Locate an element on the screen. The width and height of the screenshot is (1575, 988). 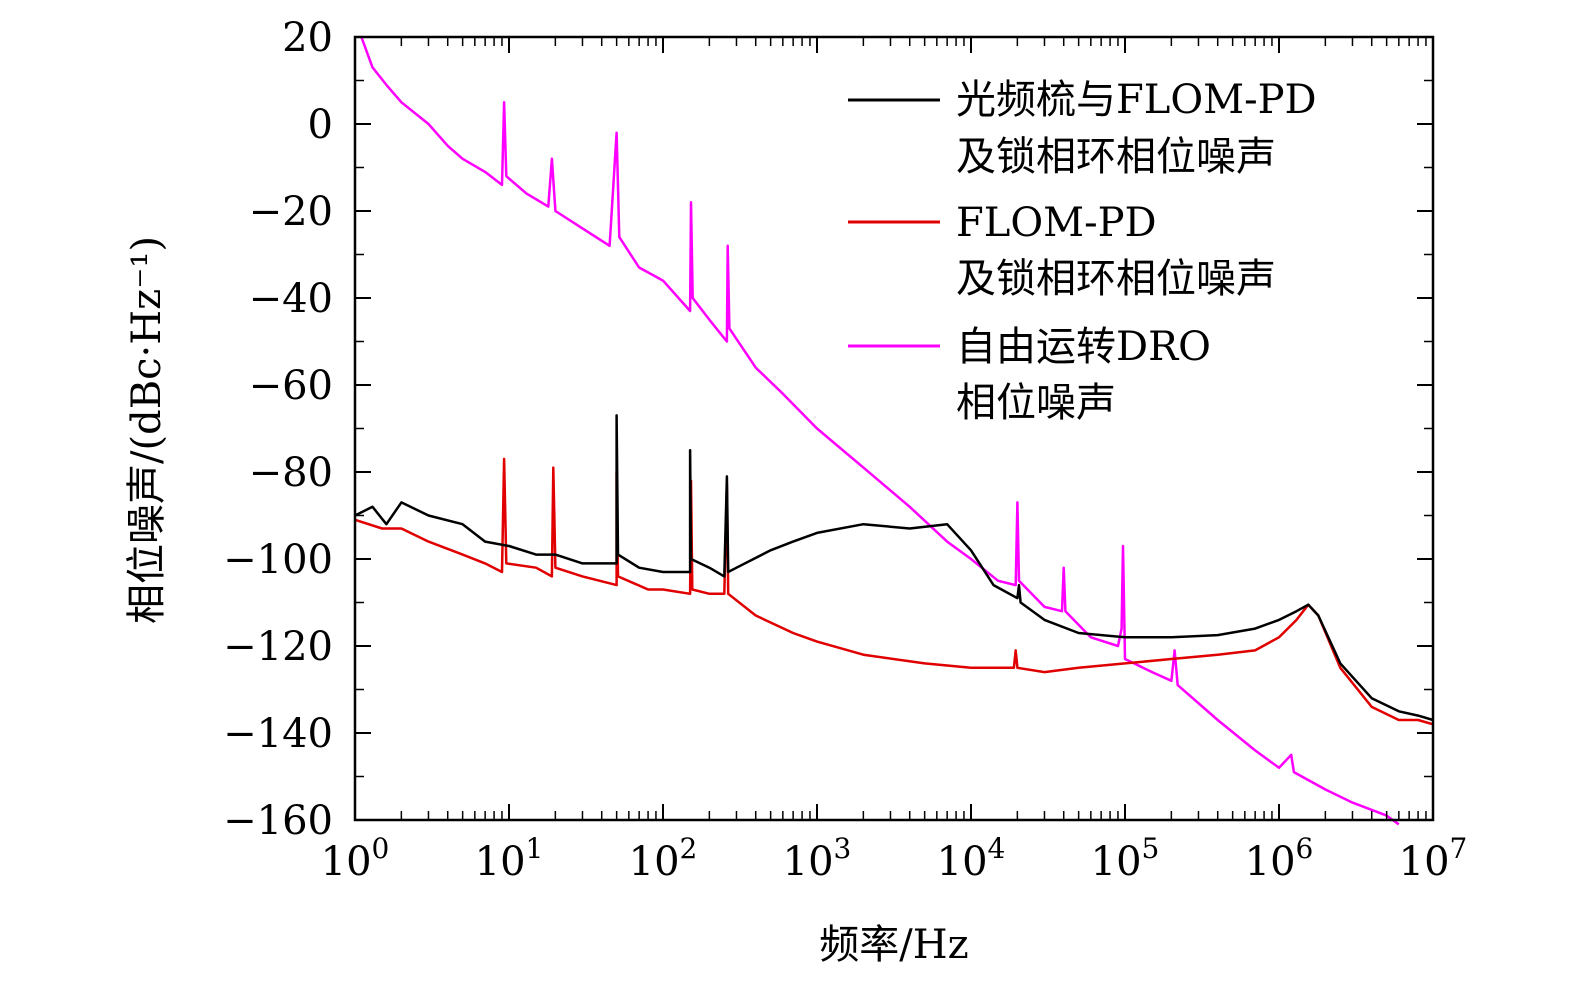
legend-label-0: 光频梳与FLOM-PD is located at coordinates (1136, 100).